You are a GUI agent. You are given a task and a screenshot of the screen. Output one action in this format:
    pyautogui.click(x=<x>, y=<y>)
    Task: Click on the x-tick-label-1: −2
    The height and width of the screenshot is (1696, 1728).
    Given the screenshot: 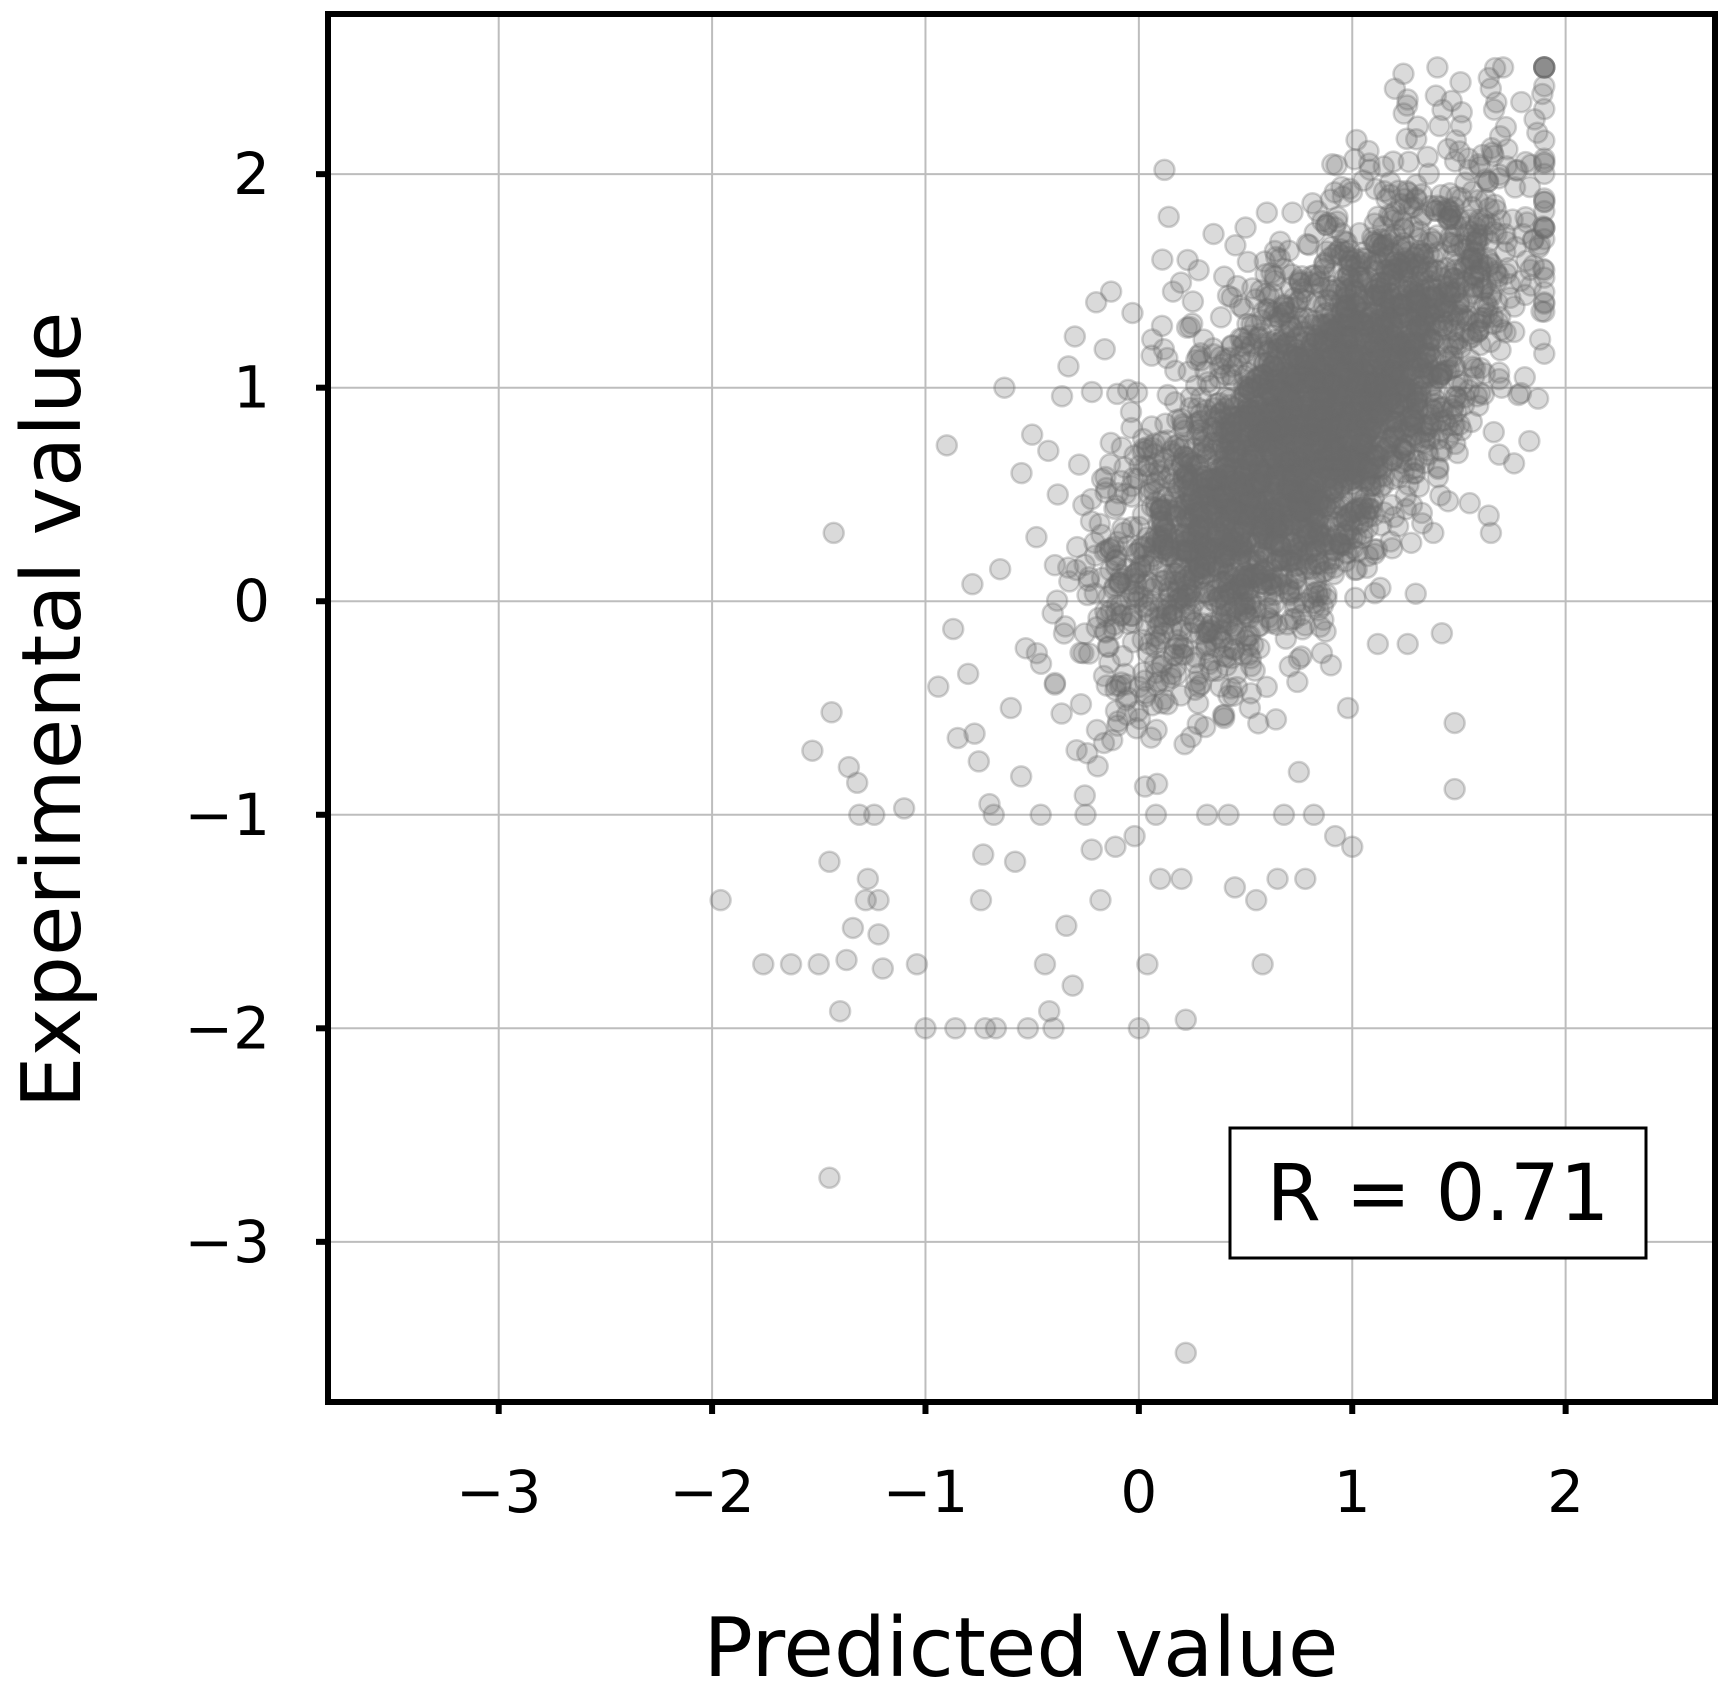 What is the action you would take?
    pyautogui.click(x=712, y=1492)
    